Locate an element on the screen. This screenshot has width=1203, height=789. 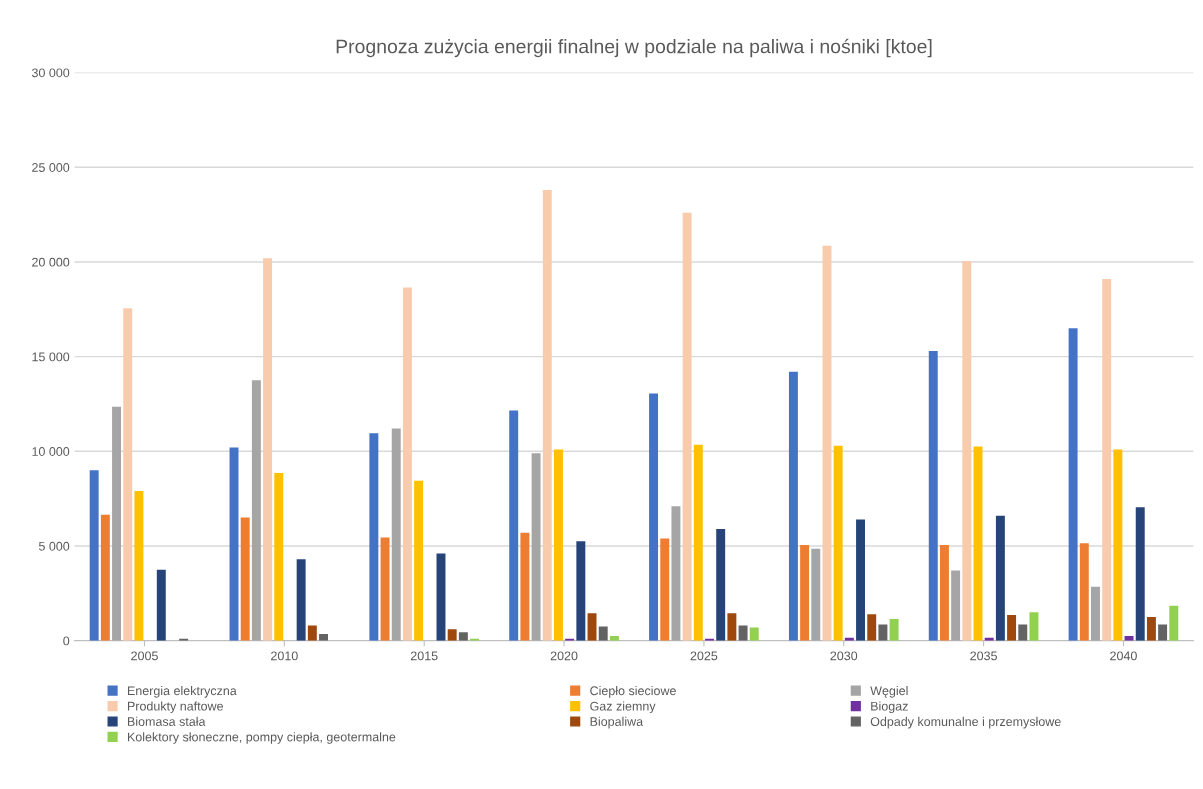
x-tick-label: 2035 is located at coordinates (983, 656).